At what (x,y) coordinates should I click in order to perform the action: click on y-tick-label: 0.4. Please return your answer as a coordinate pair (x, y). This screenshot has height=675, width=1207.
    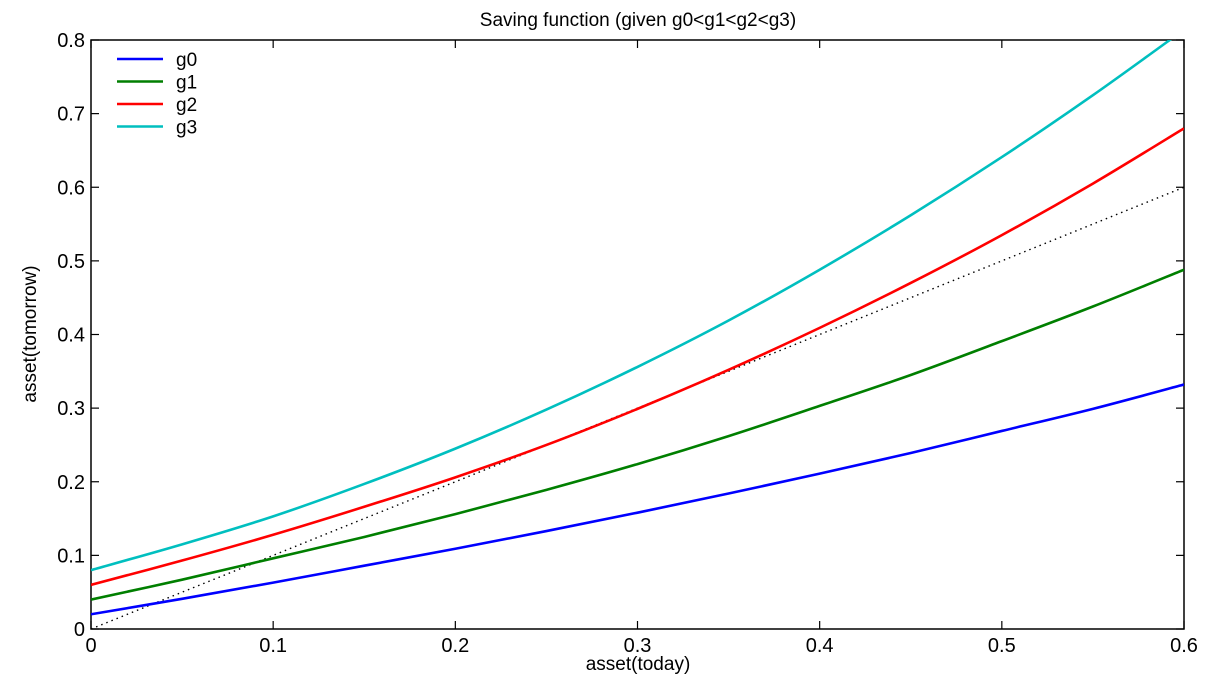
    Looking at the image, I should click on (71, 336).